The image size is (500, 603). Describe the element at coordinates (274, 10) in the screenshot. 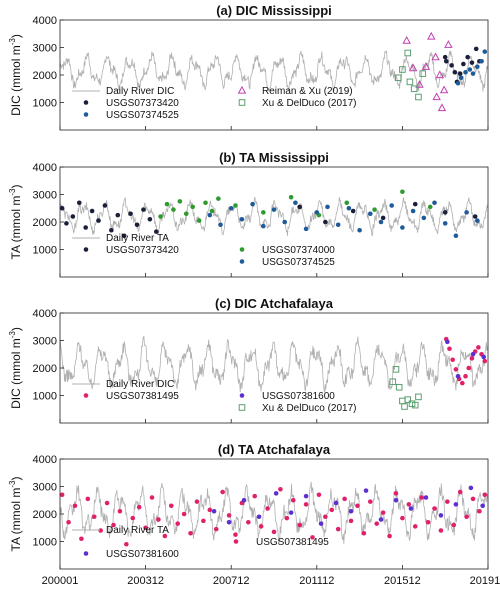

I see `panel-title: (a) DIC Mississippi` at that location.